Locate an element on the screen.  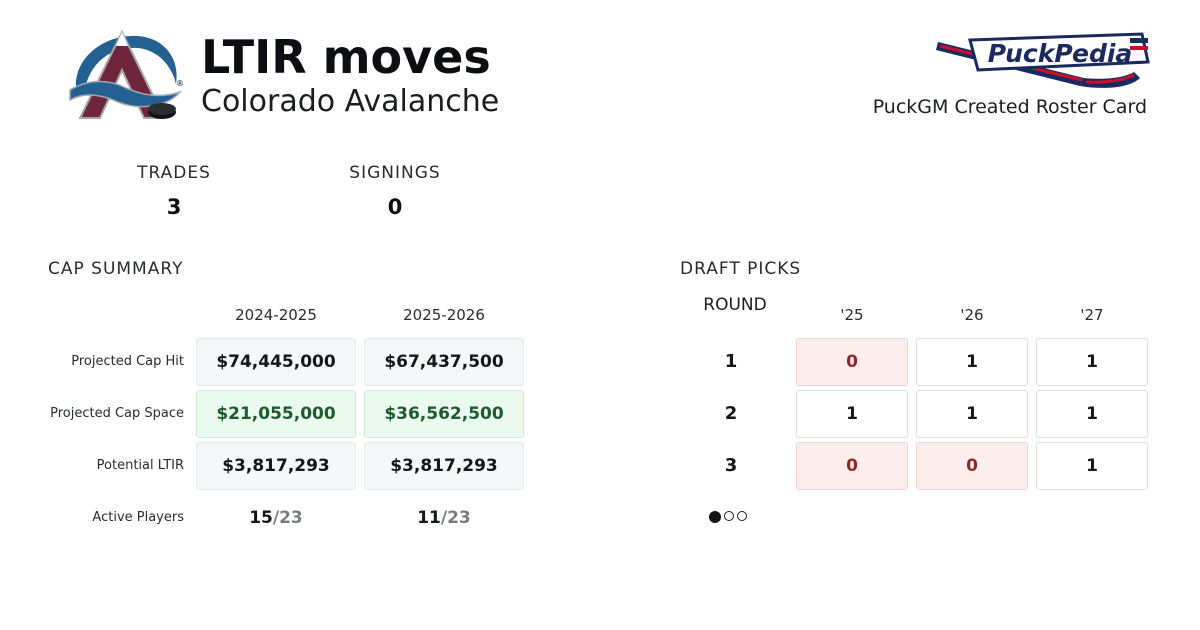
round-number: 3 is located at coordinates (731, 465).